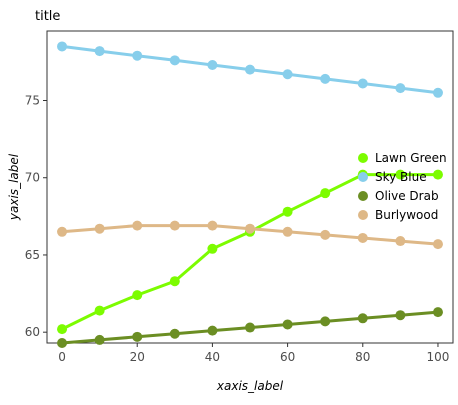  I want to click on x-tick-label: 0, so click(62, 357).